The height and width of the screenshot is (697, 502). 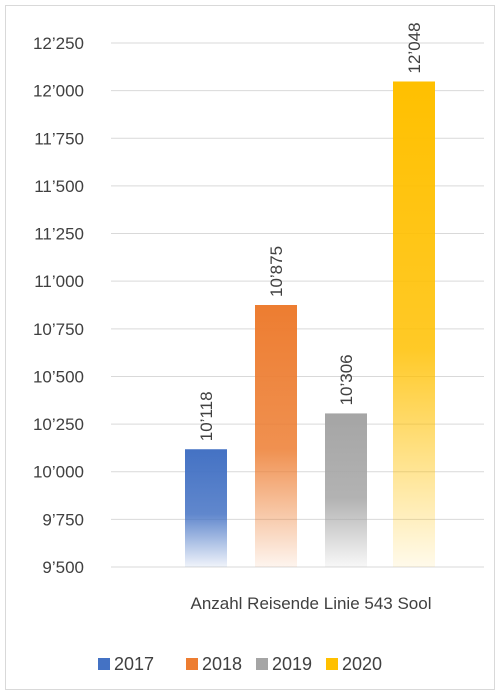 I want to click on category-label: Anzahl Reisende Linie 543 Sool, so click(x=310, y=603).